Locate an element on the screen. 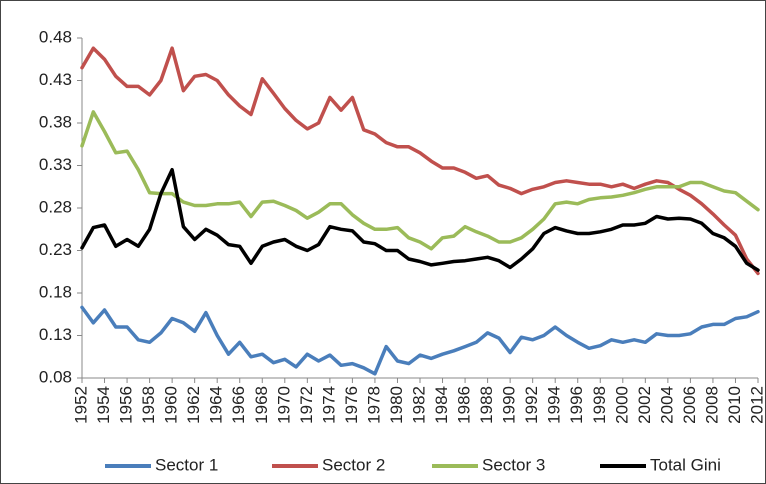 Image resolution: width=766 pixels, height=484 pixels. x-tick-label: 2008 is located at coordinates (711, 405).